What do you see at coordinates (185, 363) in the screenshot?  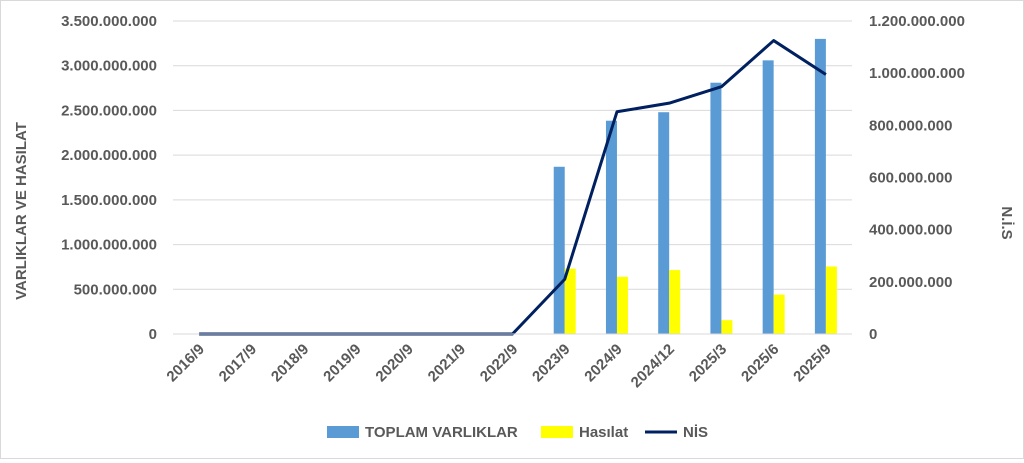 I see `x-tick-label: 2016/9` at bounding box center [185, 363].